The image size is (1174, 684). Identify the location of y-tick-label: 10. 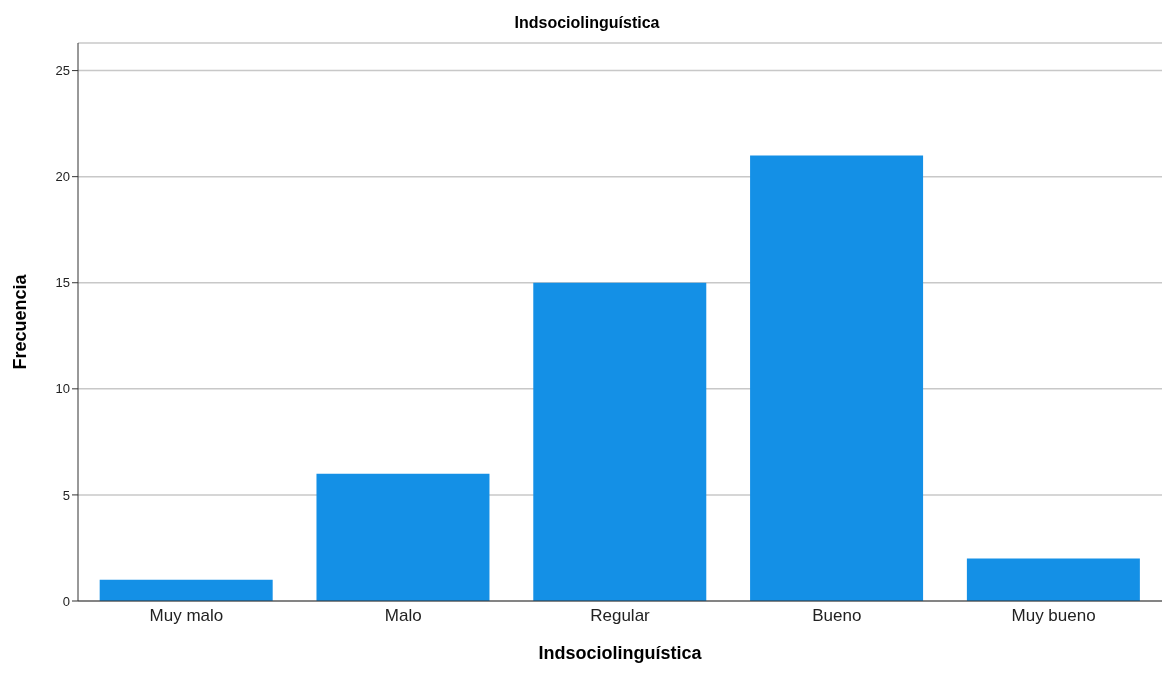
(62, 389).